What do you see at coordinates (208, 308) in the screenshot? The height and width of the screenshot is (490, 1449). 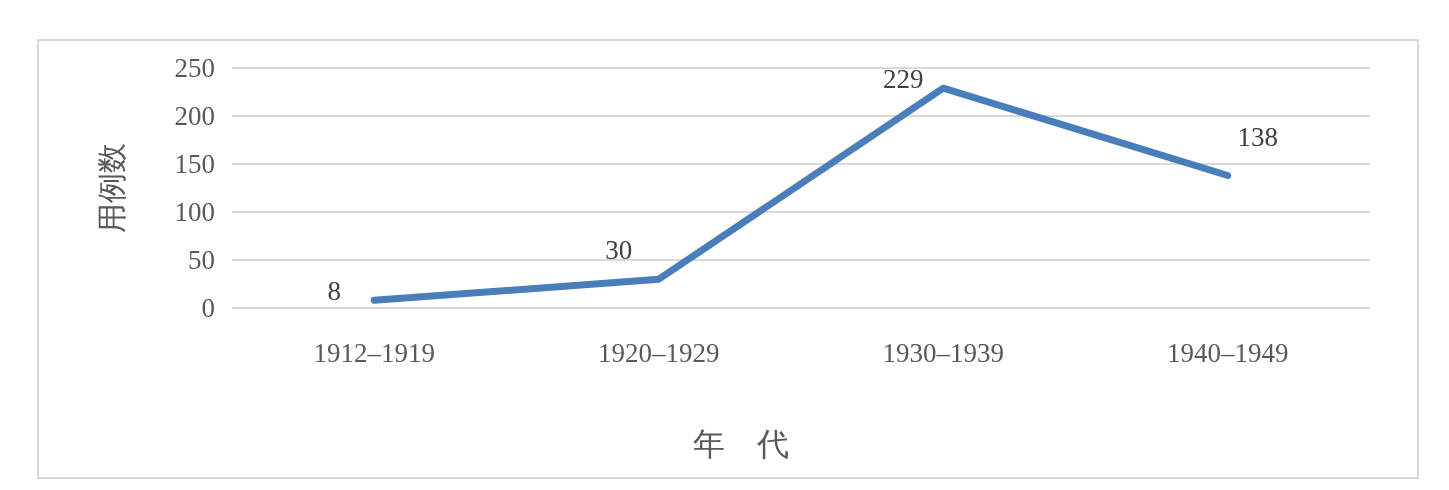 I see `y-tick-label: 0` at bounding box center [208, 308].